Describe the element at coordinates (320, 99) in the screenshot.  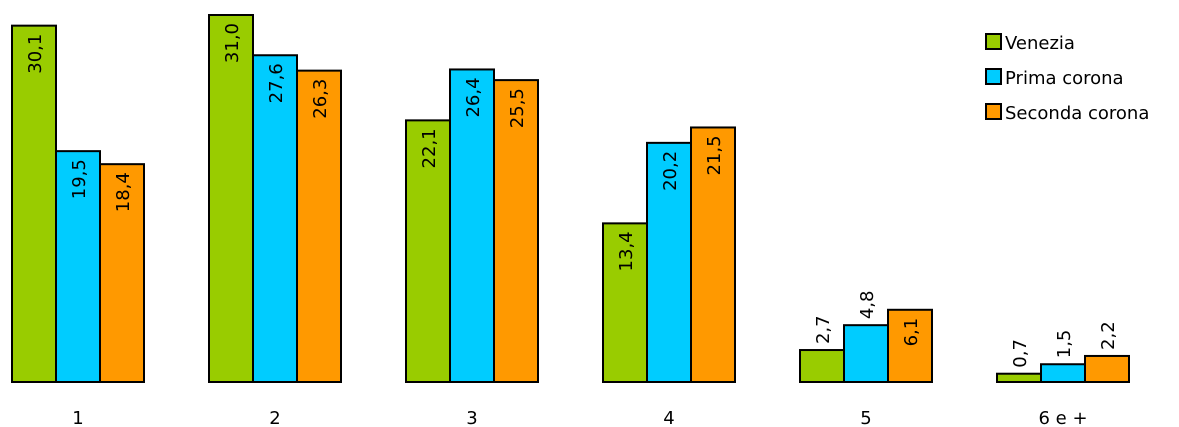
I see `value-label-seconda-corona-2: 26,3` at that location.